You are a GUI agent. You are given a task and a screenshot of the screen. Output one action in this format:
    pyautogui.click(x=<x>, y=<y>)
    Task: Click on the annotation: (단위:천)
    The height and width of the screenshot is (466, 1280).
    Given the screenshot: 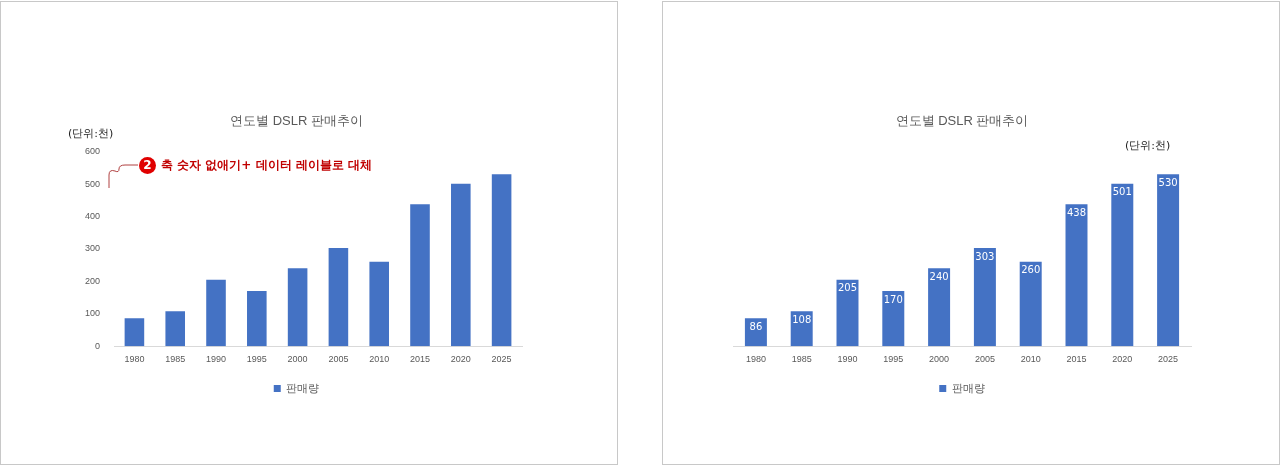 What is the action you would take?
    pyautogui.click(x=1148, y=145)
    